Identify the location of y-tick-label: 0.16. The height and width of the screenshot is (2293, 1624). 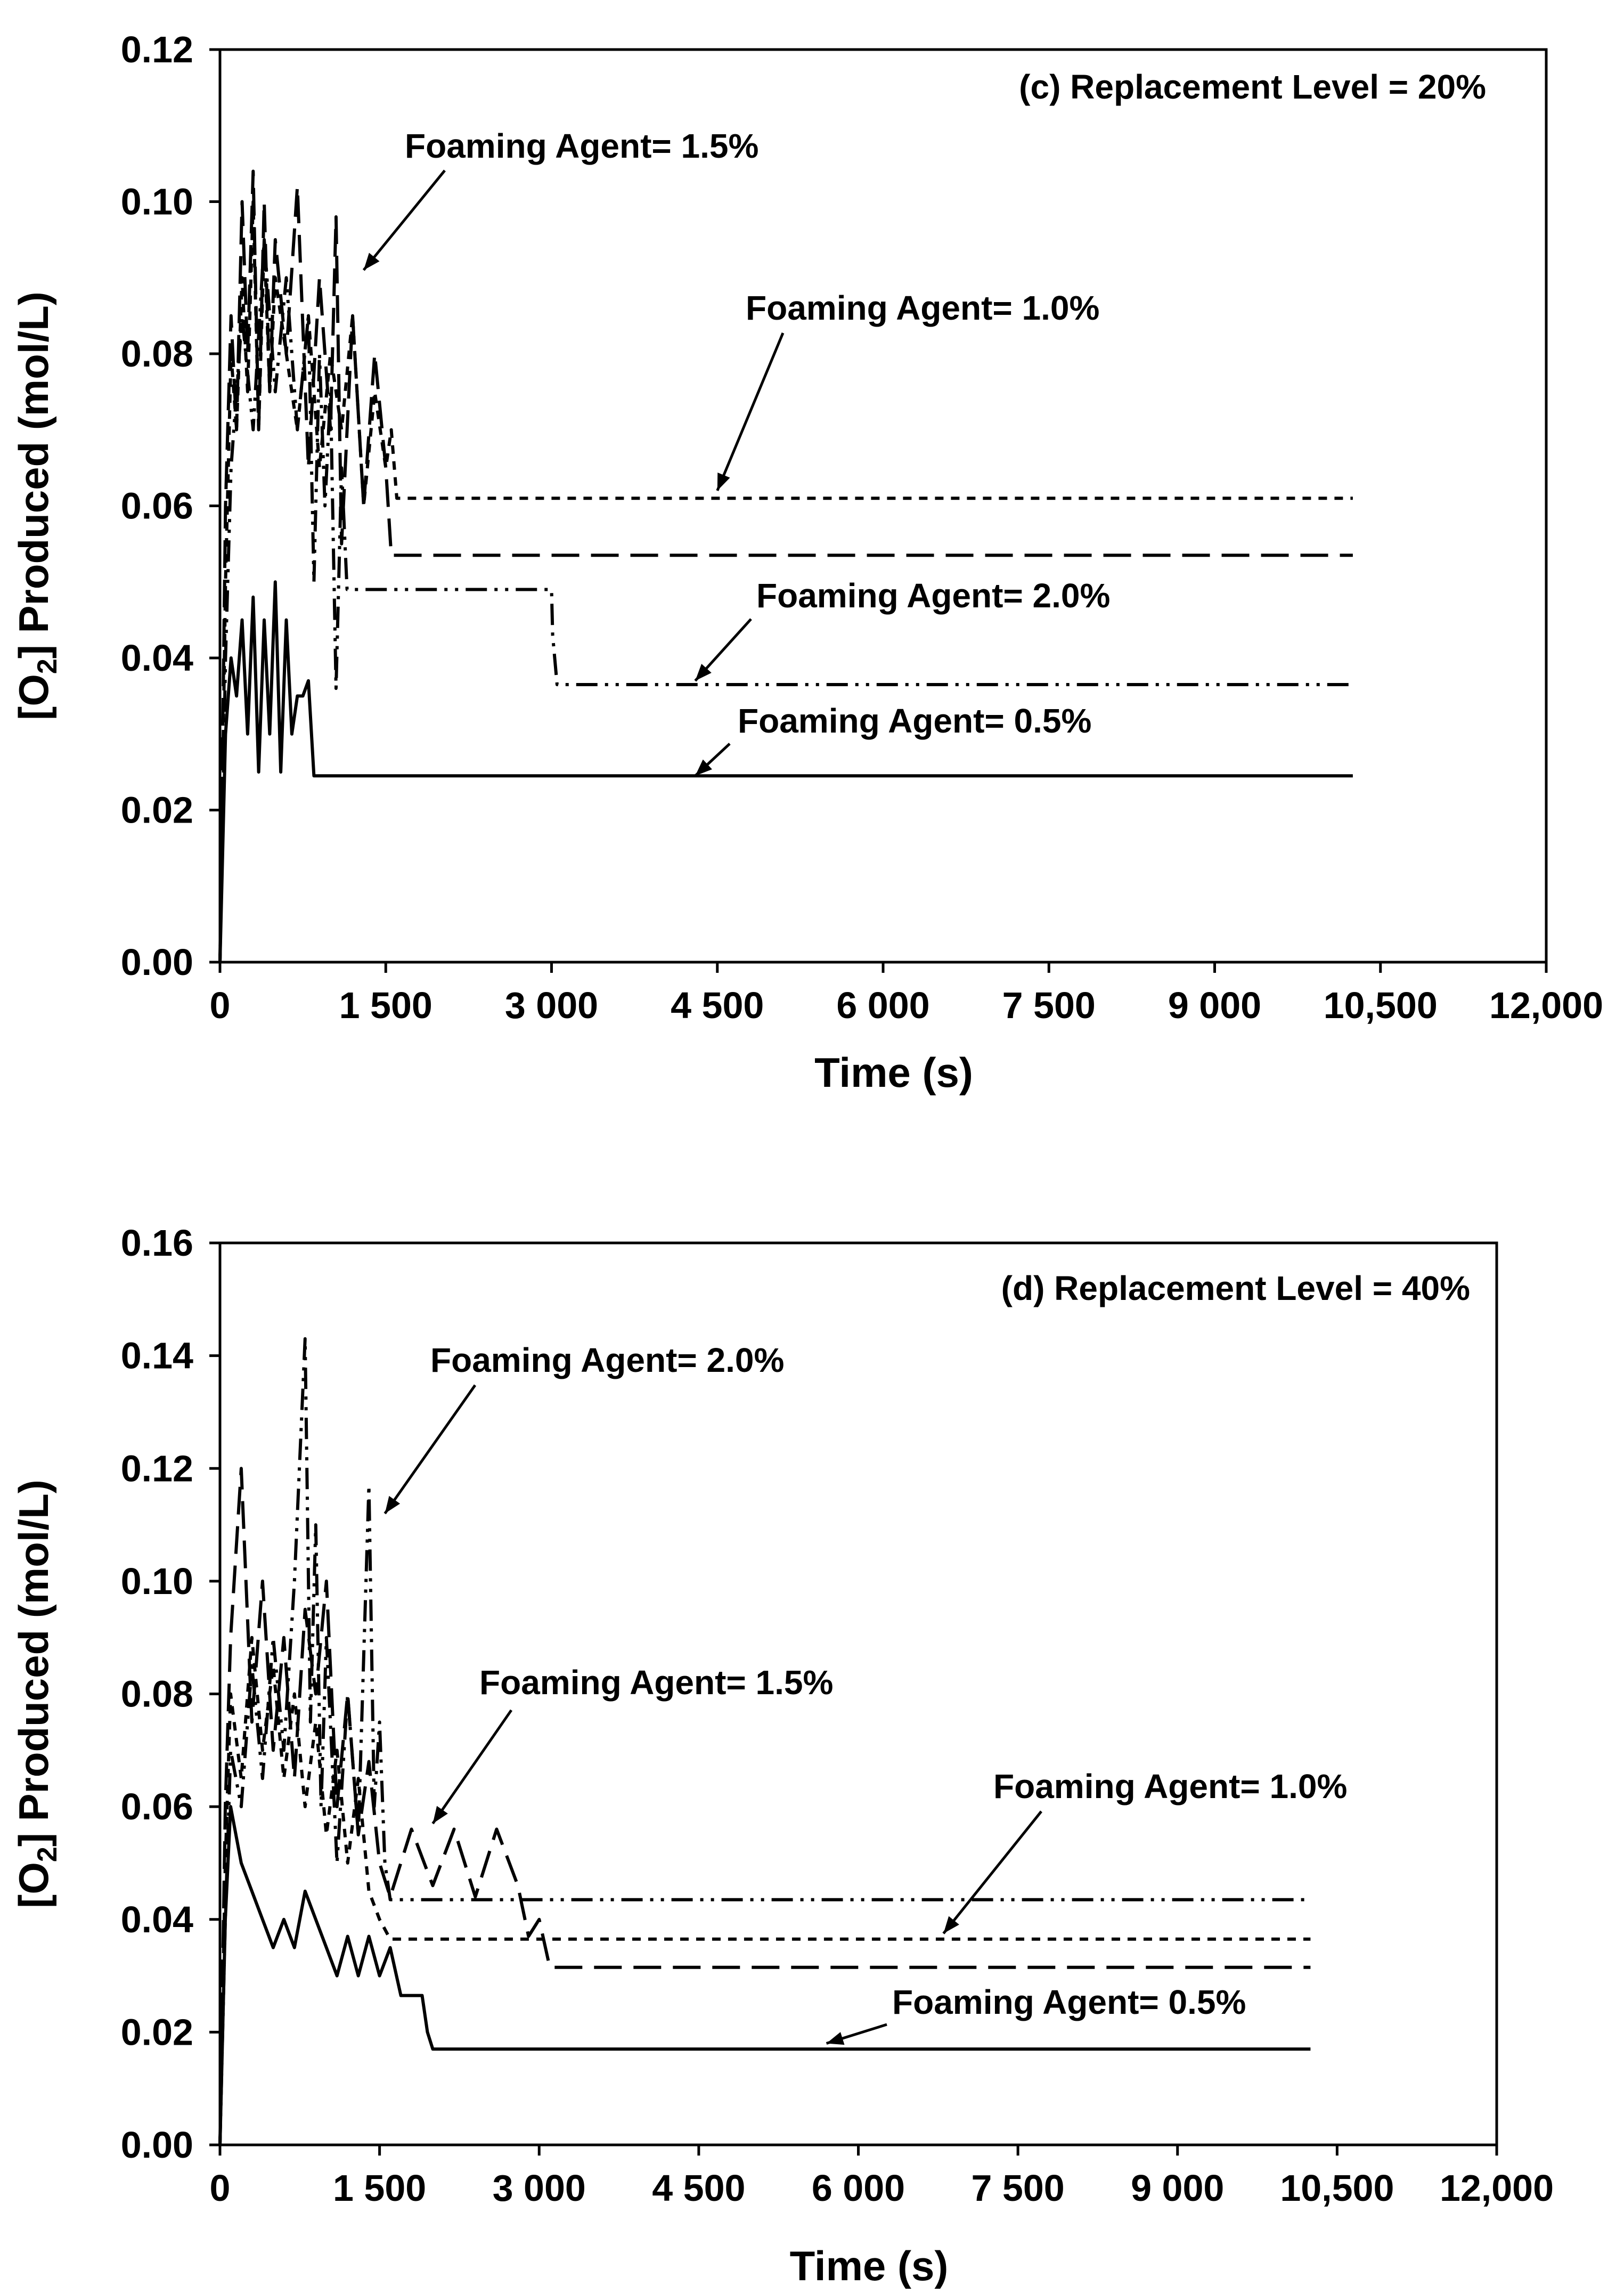
(157, 1243).